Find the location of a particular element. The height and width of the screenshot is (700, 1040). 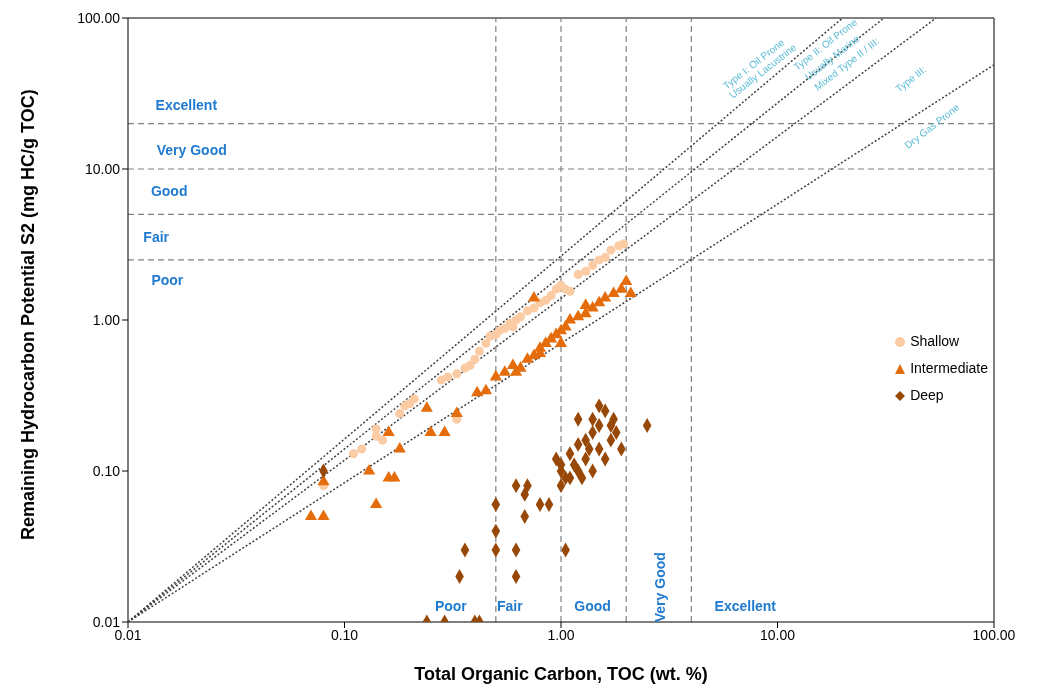

annotation: Type III: is located at coordinates (911, 79).